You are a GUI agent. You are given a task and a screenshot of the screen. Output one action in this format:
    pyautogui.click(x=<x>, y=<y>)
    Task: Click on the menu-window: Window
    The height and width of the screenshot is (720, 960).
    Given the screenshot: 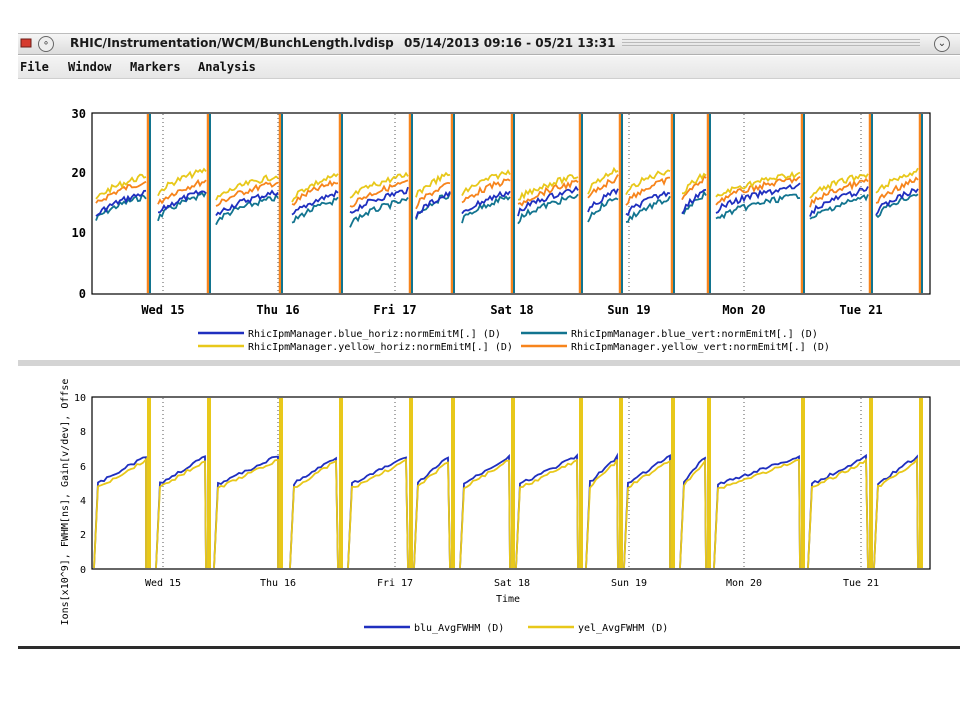 What is the action you would take?
    pyautogui.click(x=90, y=67)
    